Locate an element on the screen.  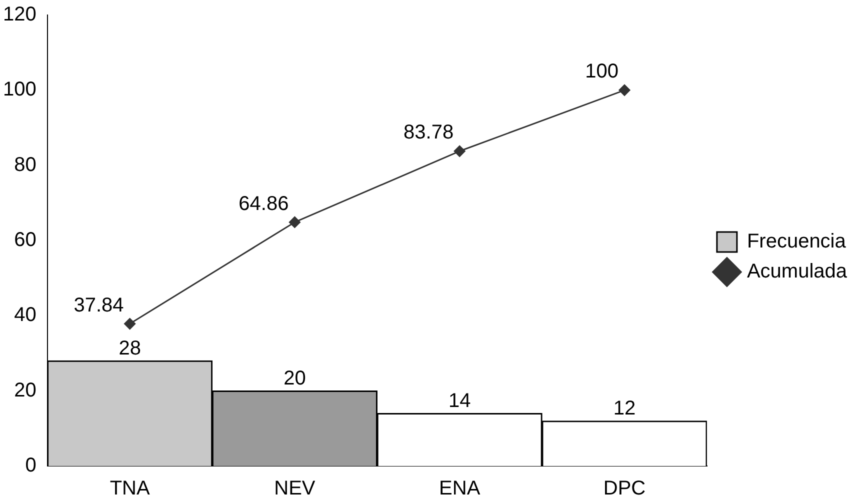
data-label: 100 is located at coordinates (601, 71).